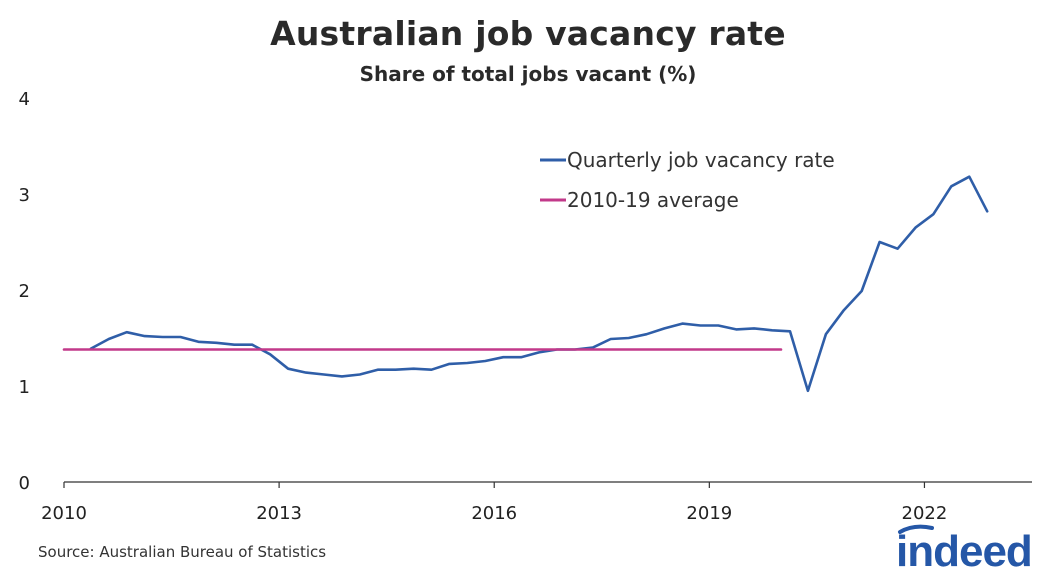 The height and width of the screenshot is (576, 1056). Describe the element at coordinates (528, 74) in the screenshot. I see `chart-subtitle: Share of total jobs vacant (%)` at that location.